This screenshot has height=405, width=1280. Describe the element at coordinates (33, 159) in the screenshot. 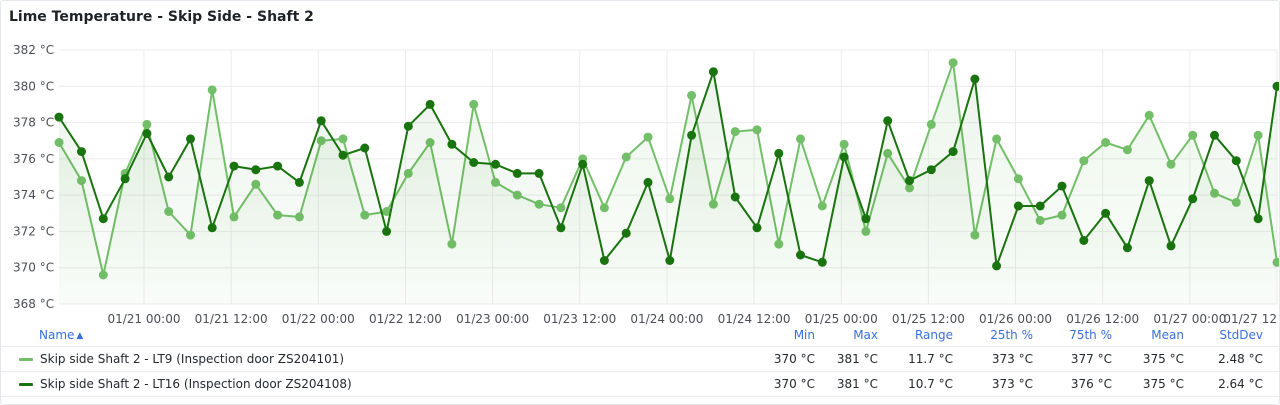

I see `y-tick-label: 376 °C` at that location.